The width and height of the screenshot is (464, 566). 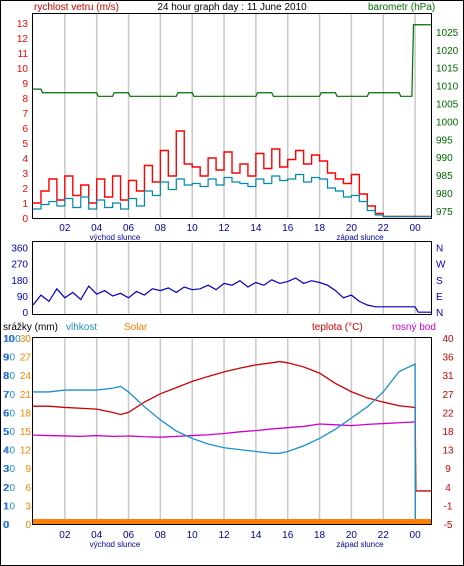 I want to click on series-wind-direction, so click(x=231, y=295).